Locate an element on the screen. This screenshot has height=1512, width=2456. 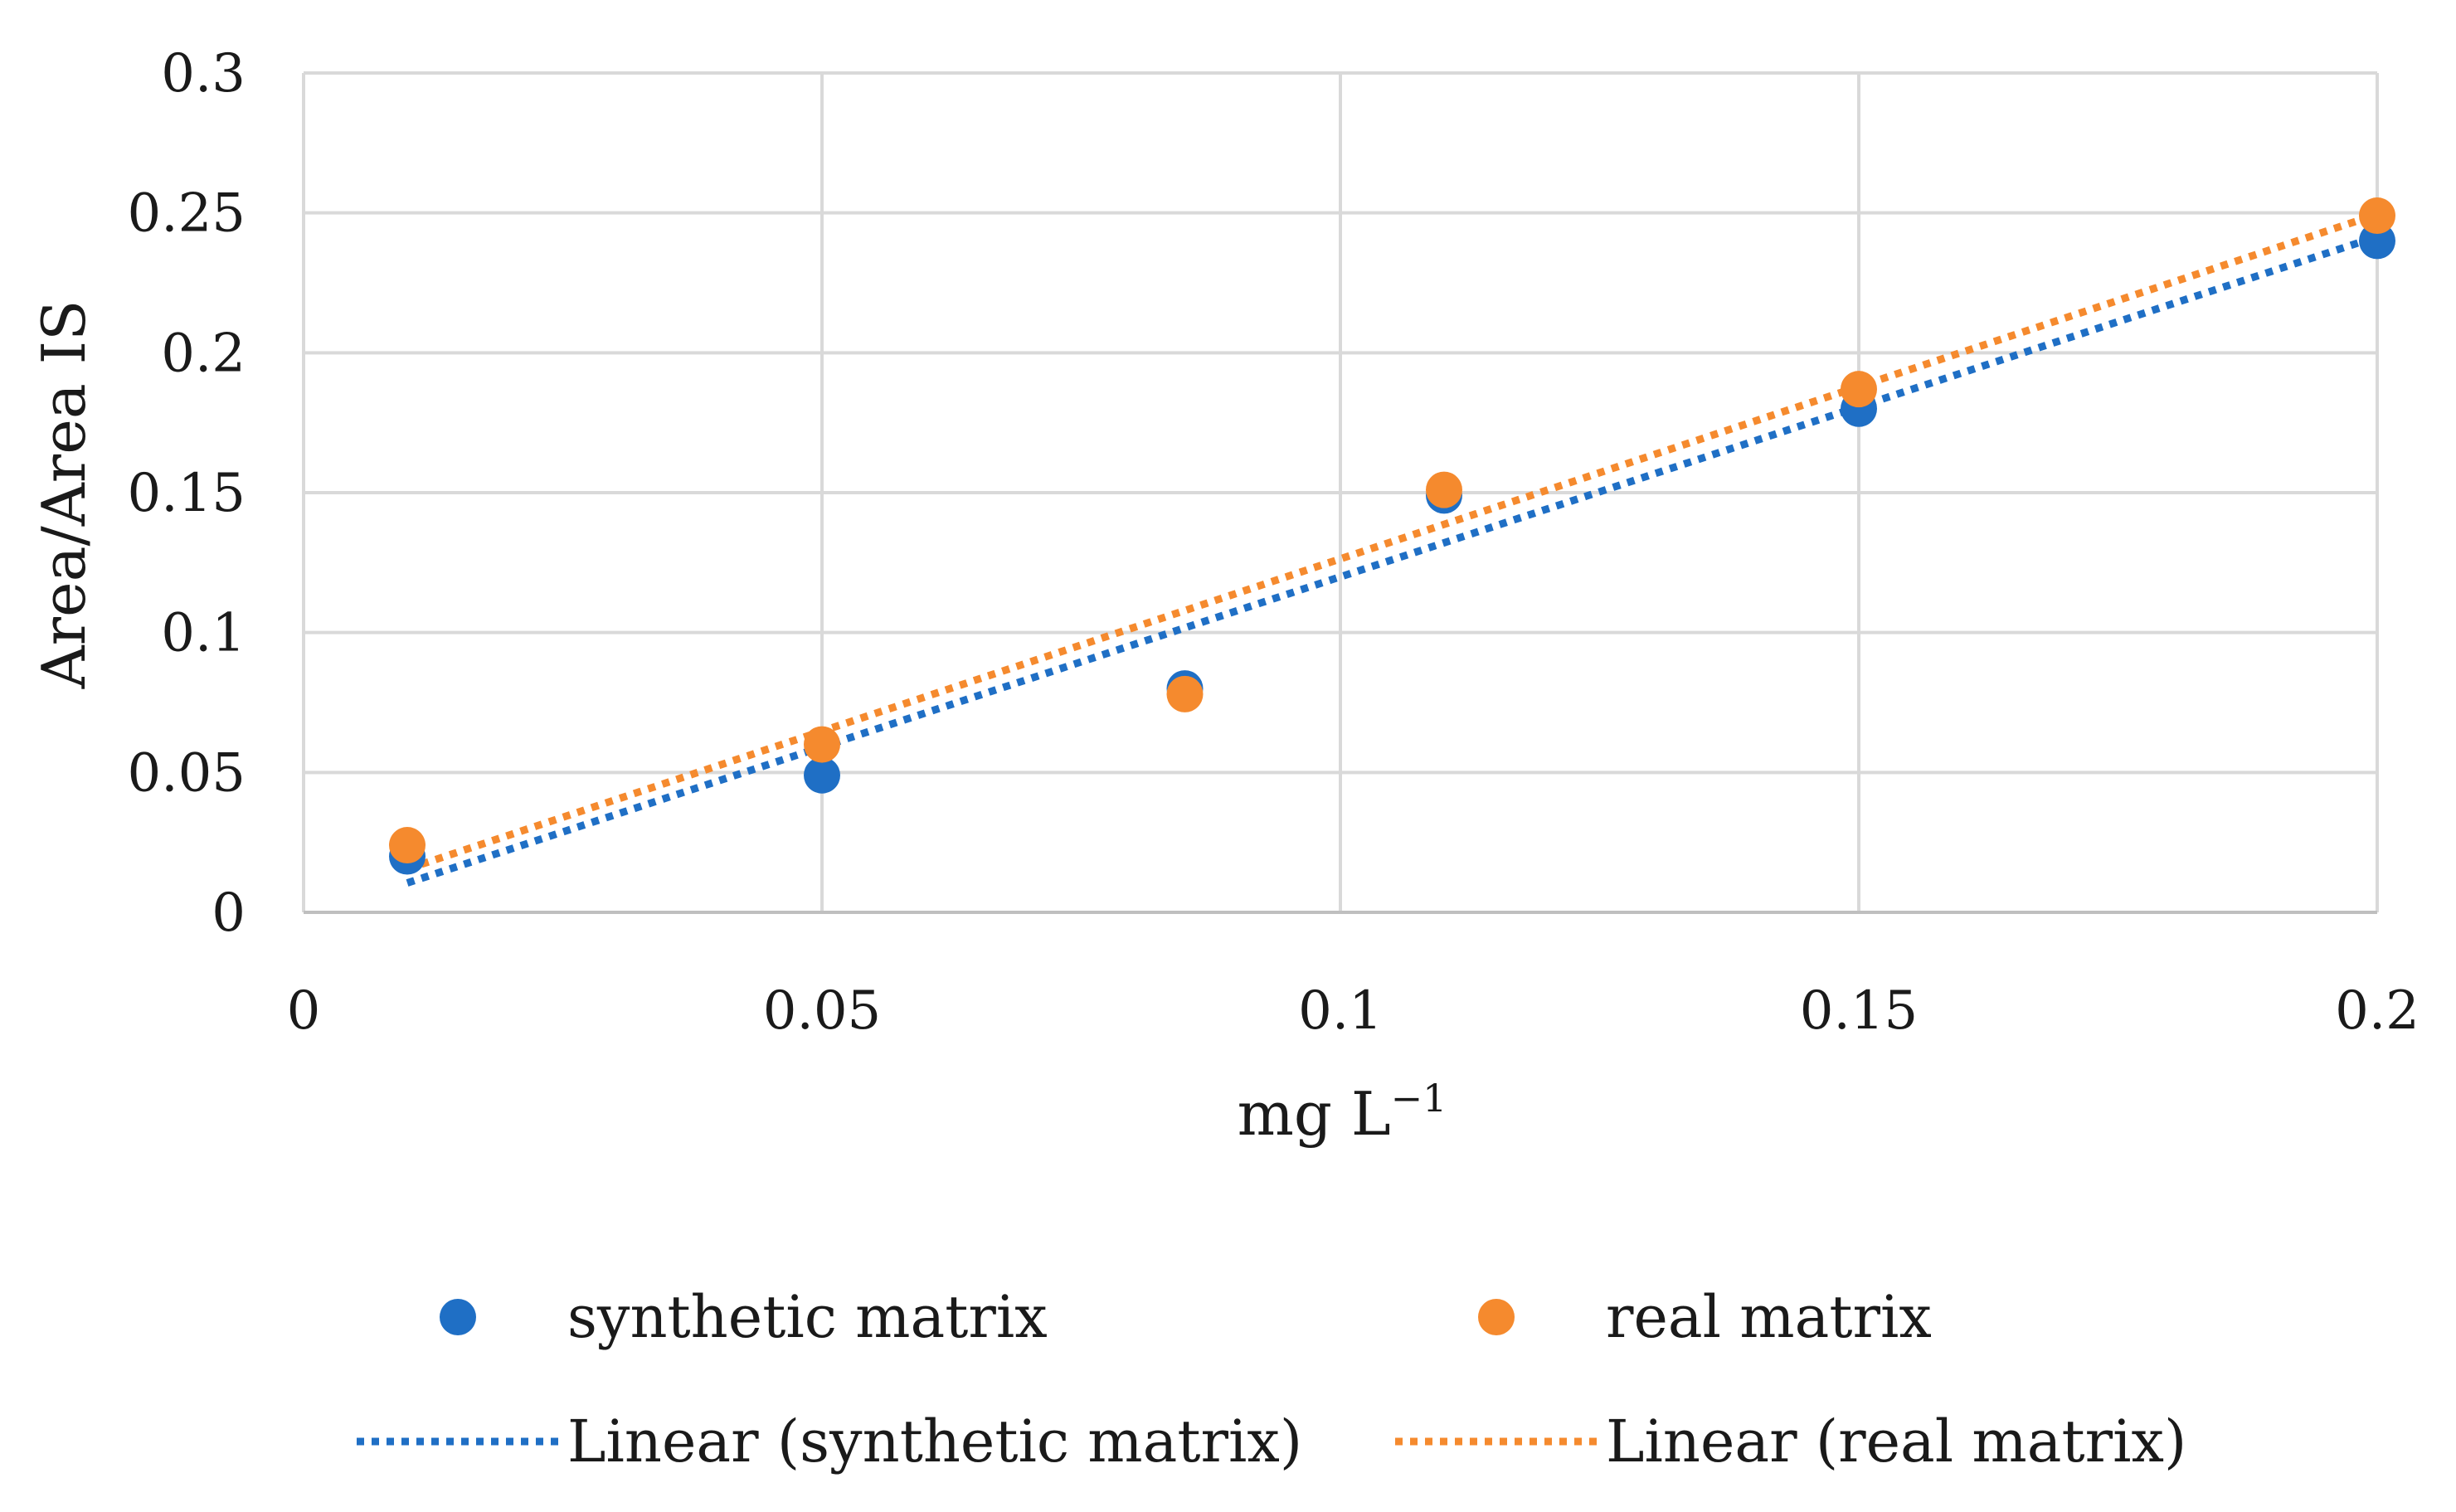
x-tick-label: 0.15 is located at coordinates (1859, 1011).